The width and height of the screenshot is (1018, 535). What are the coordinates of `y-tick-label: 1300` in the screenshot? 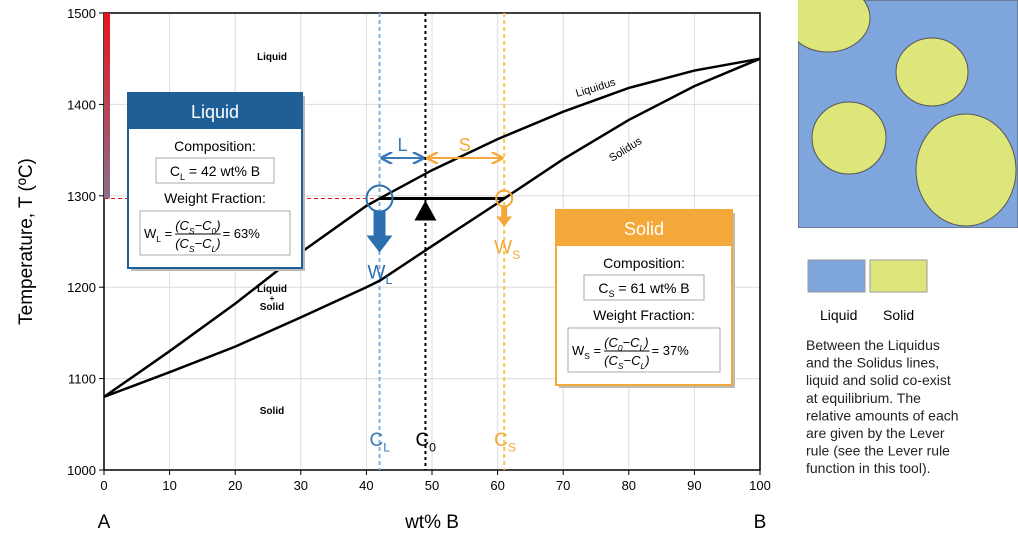 It's located at (81, 196).